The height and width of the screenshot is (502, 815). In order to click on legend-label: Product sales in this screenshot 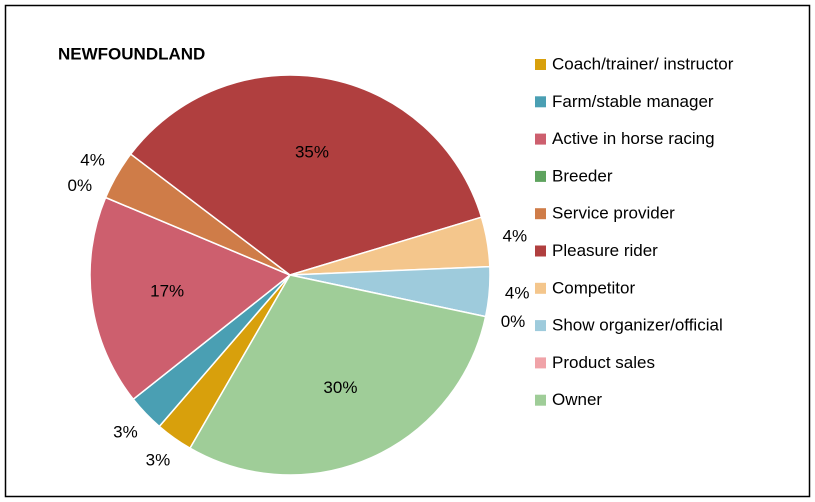, I will do `click(603, 362)`.